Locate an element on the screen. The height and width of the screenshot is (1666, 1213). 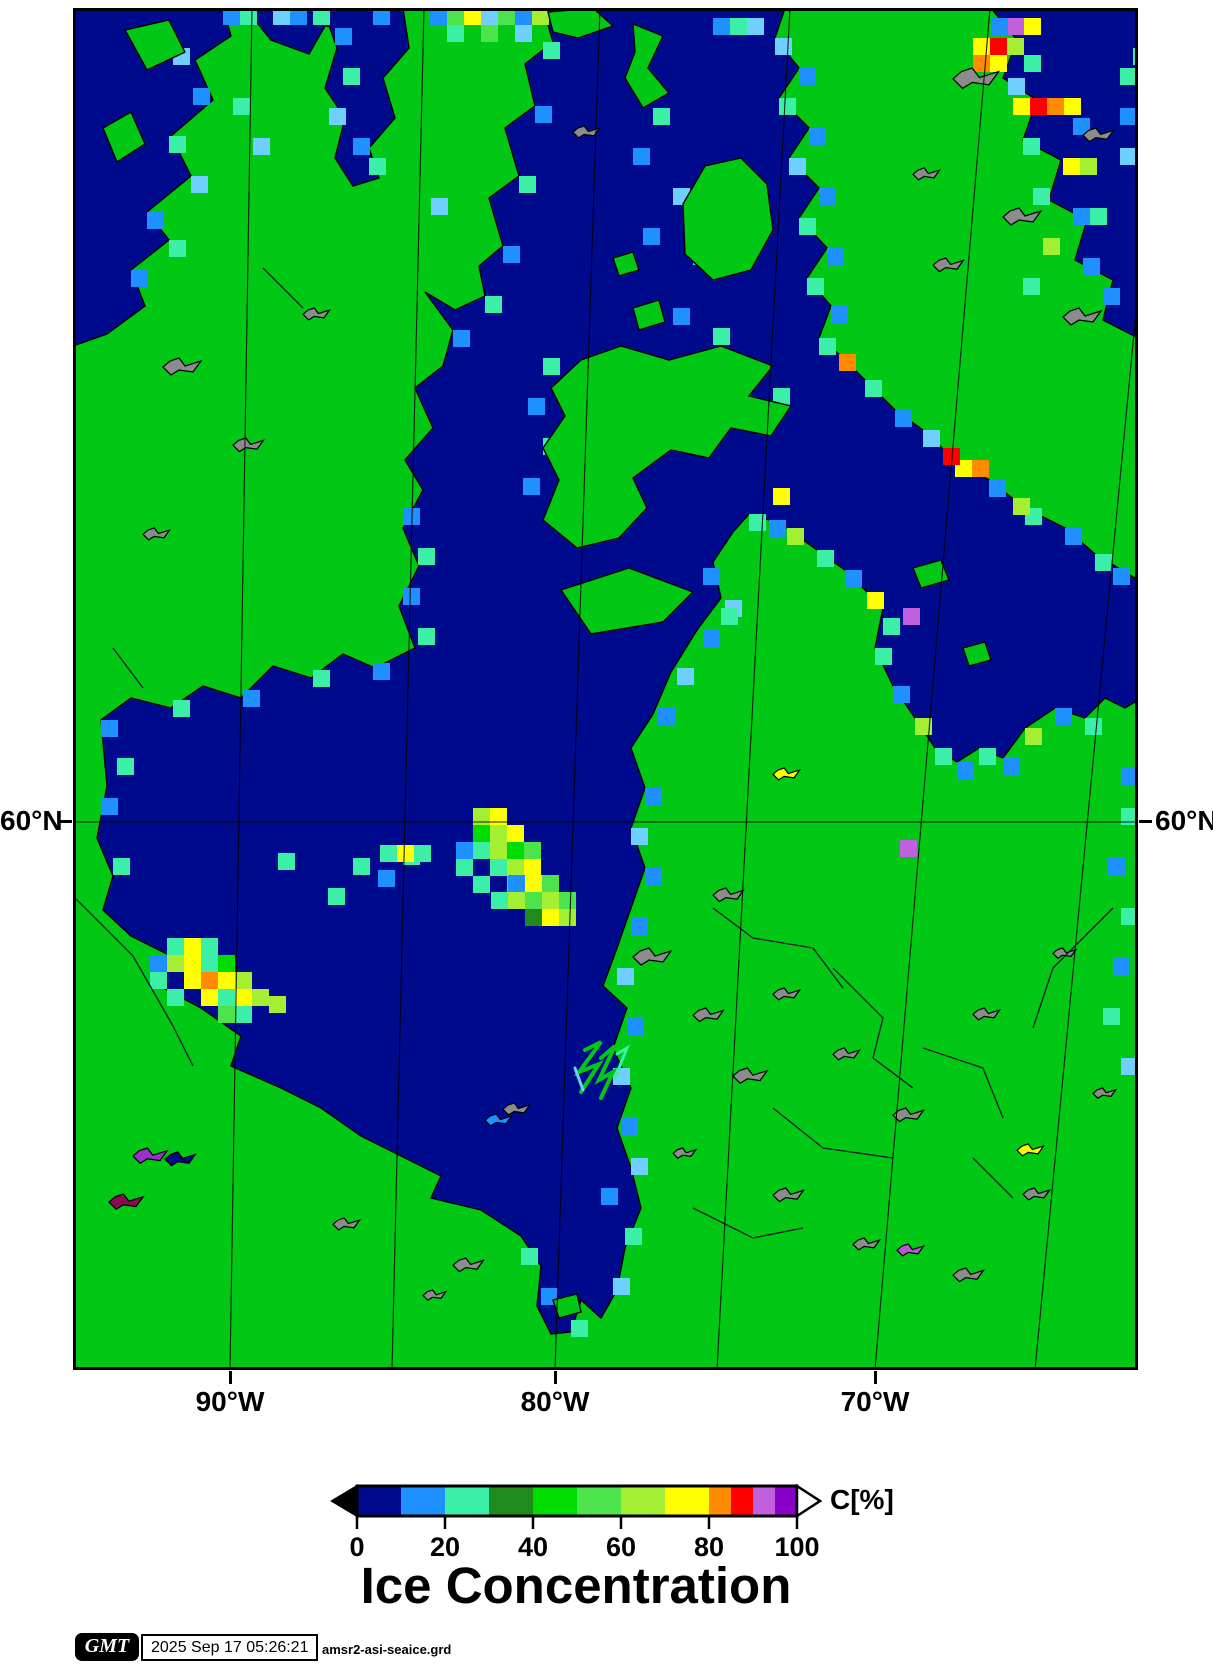
colorbar-tick-label: 40 is located at coordinates (533, 1547).